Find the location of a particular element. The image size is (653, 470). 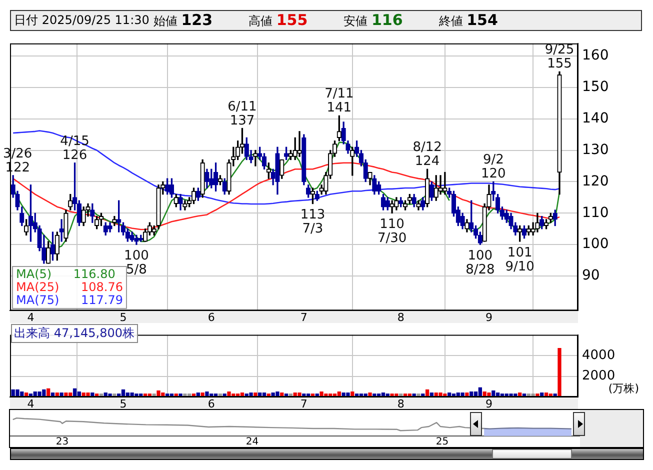

text: 安値 116 is located at coordinates (373, 20).